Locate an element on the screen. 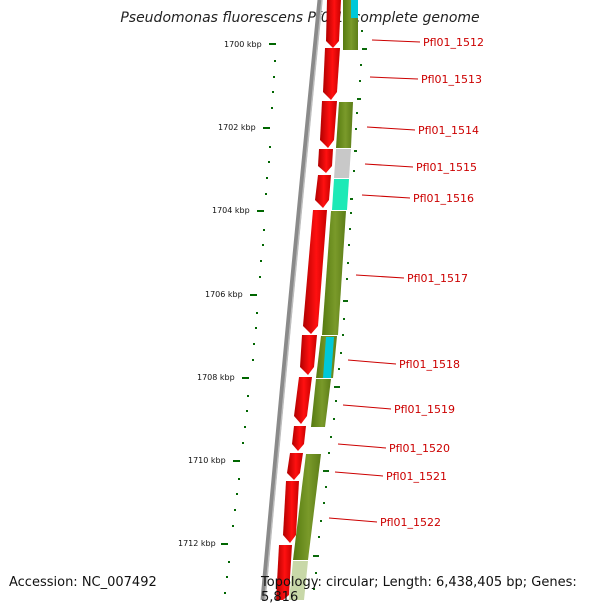 The image size is (600, 605). gene-label: Pfl01_1522 is located at coordinates (410, 522).